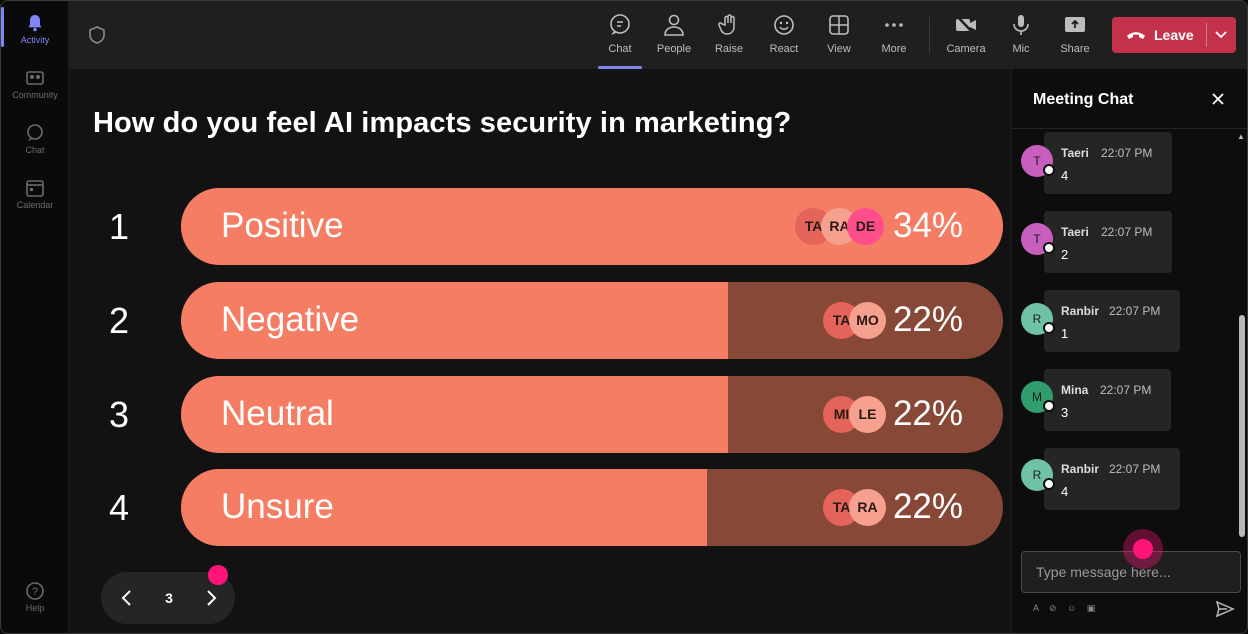 This screenshot has height=634, width=1248. Describe the element at coordinates (927, 319) in the screenshot. I see `option-percent: 22%` at that location.